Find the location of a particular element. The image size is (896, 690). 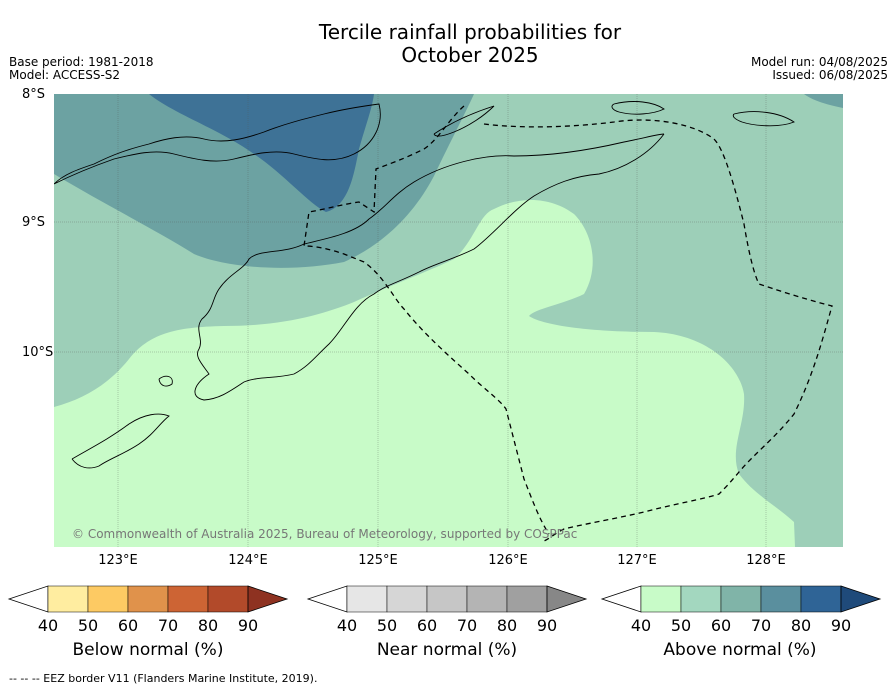

legend-title-above: Above normal (%) is located at coordinates (740, 650).